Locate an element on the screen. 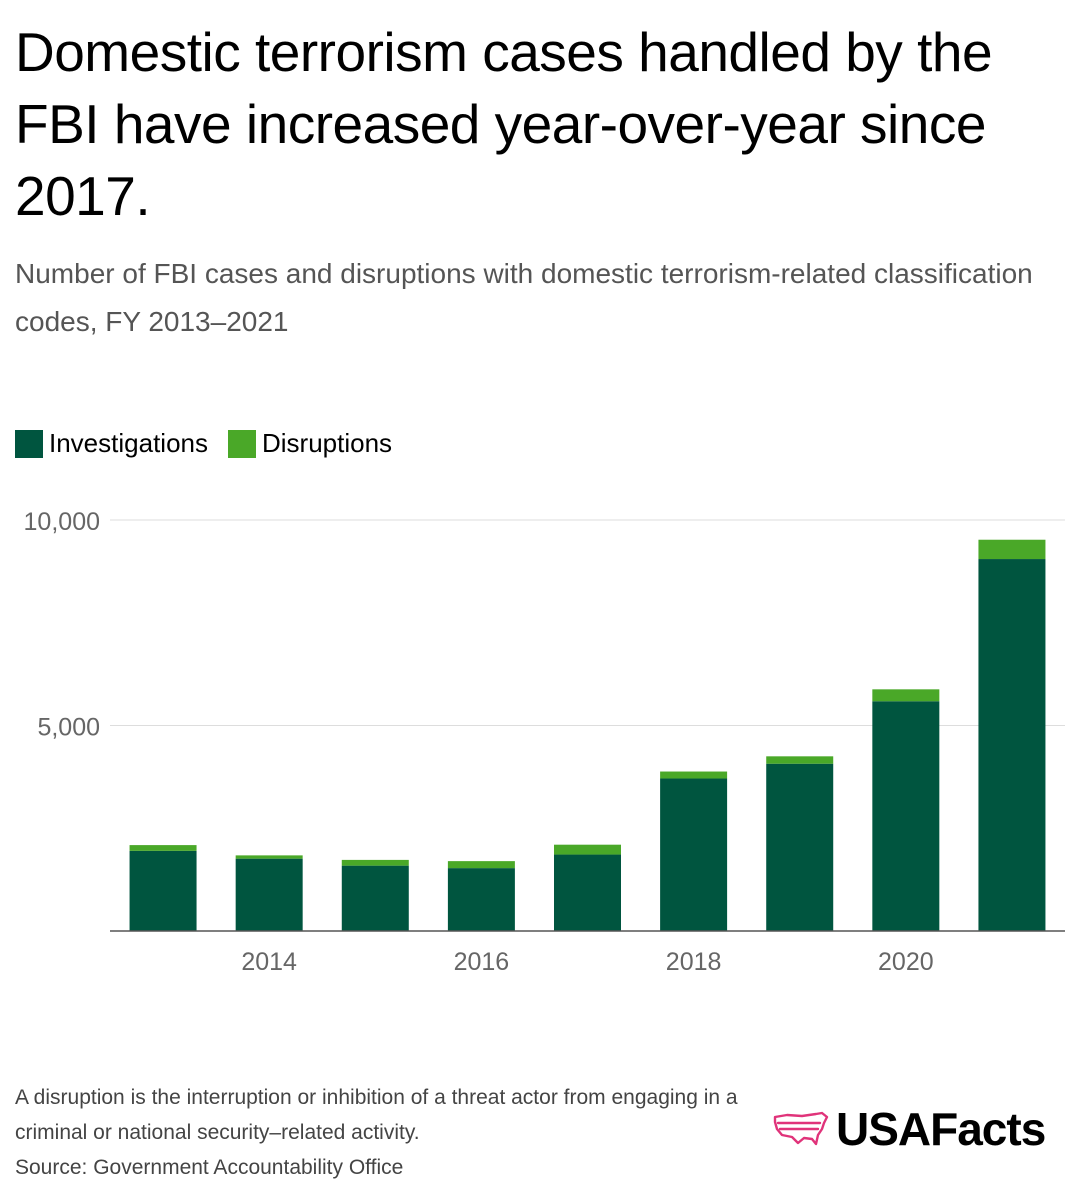 This screenshot has width=1080, height=1202. bar-investigations-2014 is located at coordinates (269, 894).